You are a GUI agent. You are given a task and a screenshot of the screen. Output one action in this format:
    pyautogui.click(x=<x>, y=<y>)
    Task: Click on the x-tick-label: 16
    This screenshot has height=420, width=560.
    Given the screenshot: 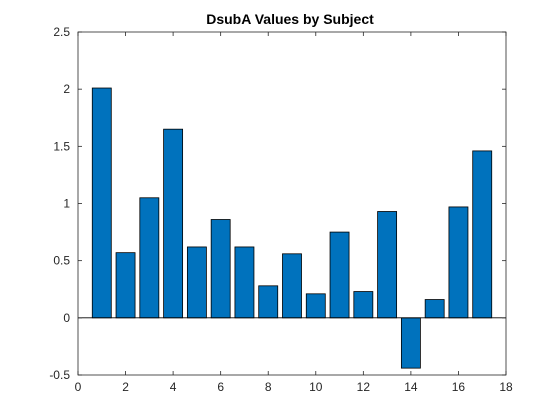 What is the action you would take?
    pyautogui.click(x=459, y=387)
    